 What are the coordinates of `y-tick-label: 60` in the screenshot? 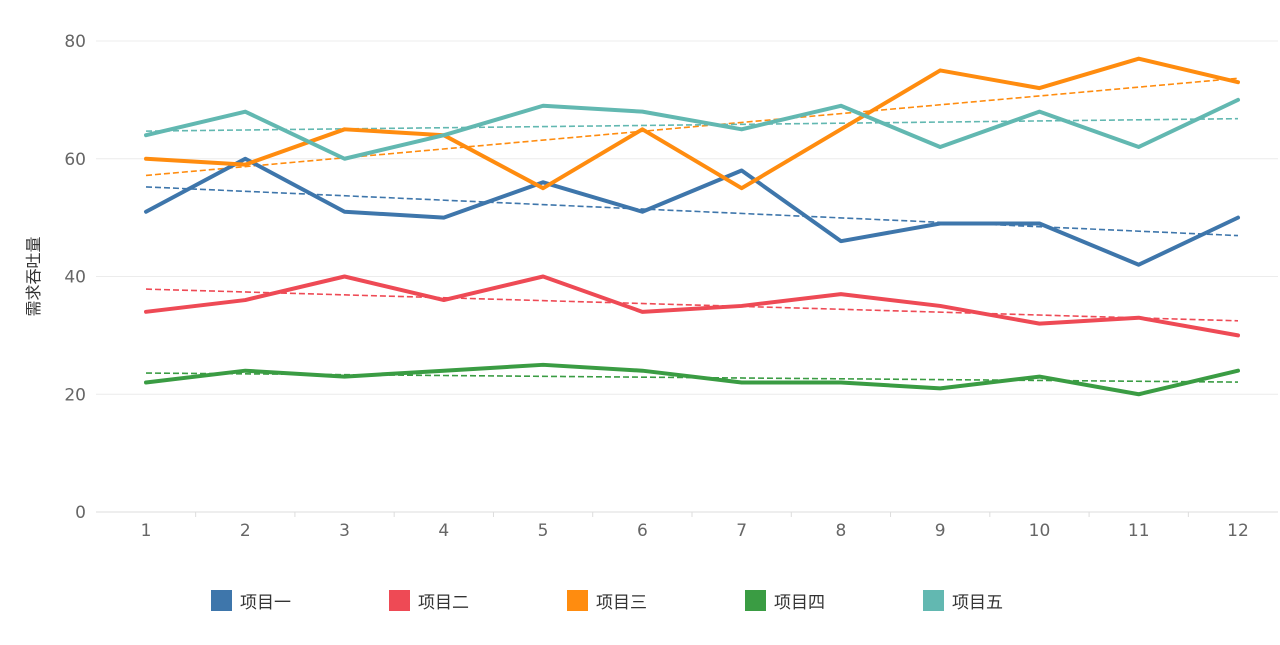 It's located at (75, 160).